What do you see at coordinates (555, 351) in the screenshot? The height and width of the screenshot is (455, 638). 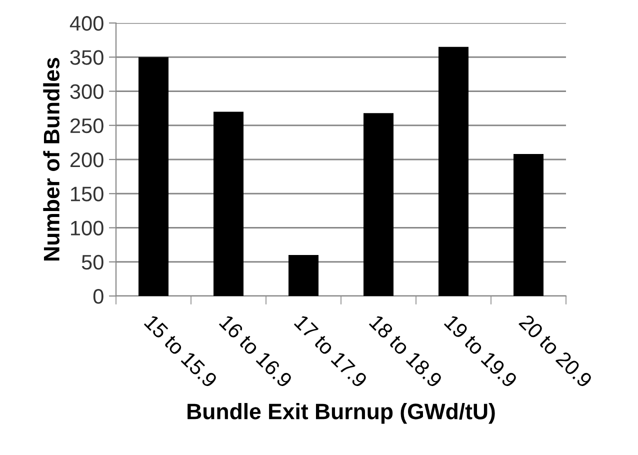 I see `x-tick-label: 20 to 20.9` at bounding box center [555, 351].